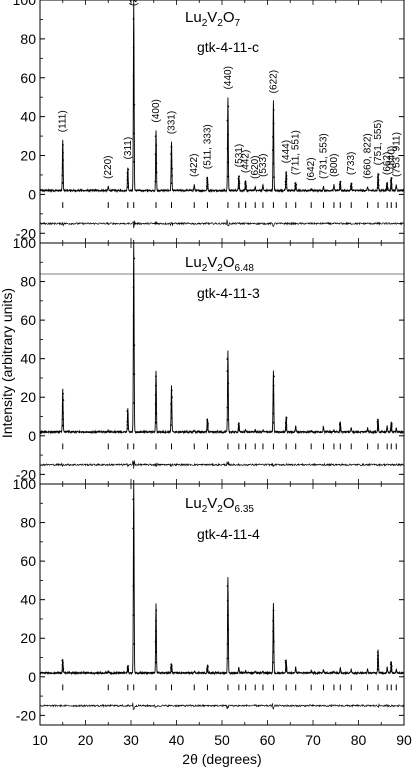 This screenshot has height=769, width=415. I want to click on y-tick-label: 20, so click(28, 156).